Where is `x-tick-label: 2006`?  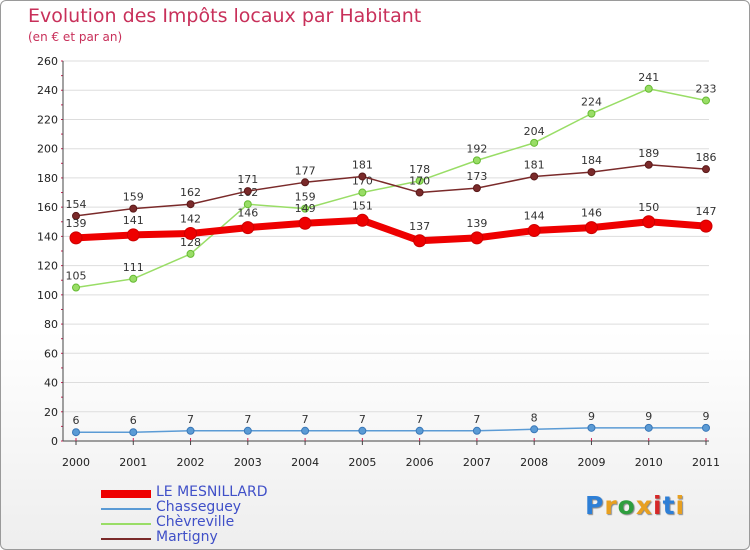 x-tick-label: 2006 is located at coordinates (420, 462).